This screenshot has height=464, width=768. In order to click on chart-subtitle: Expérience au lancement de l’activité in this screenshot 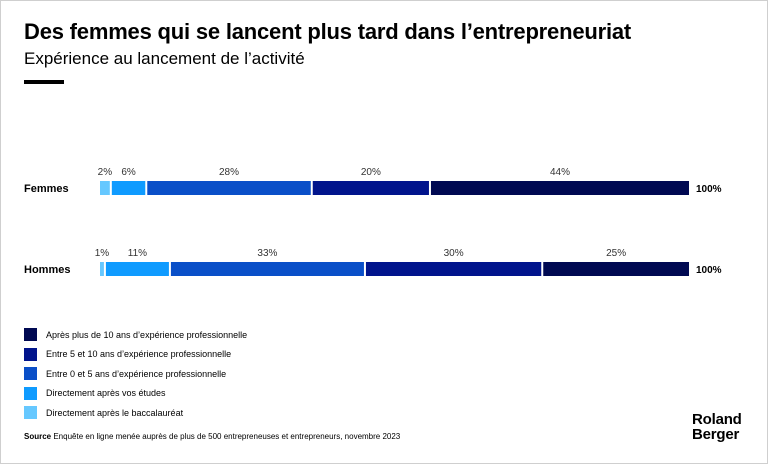, I will do `click(164, 58)`.